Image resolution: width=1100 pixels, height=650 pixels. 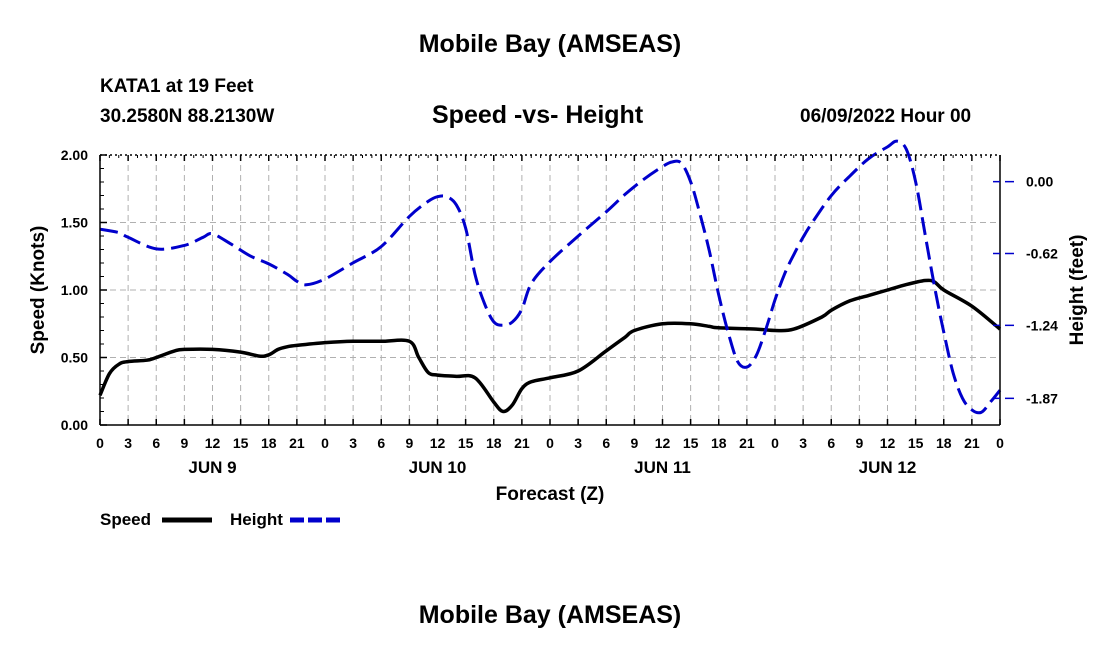 What do you see at coordinates (126, 519) in the screenshot?
I see `legend-speed-label: Speed` at bounding box center [126, 519].